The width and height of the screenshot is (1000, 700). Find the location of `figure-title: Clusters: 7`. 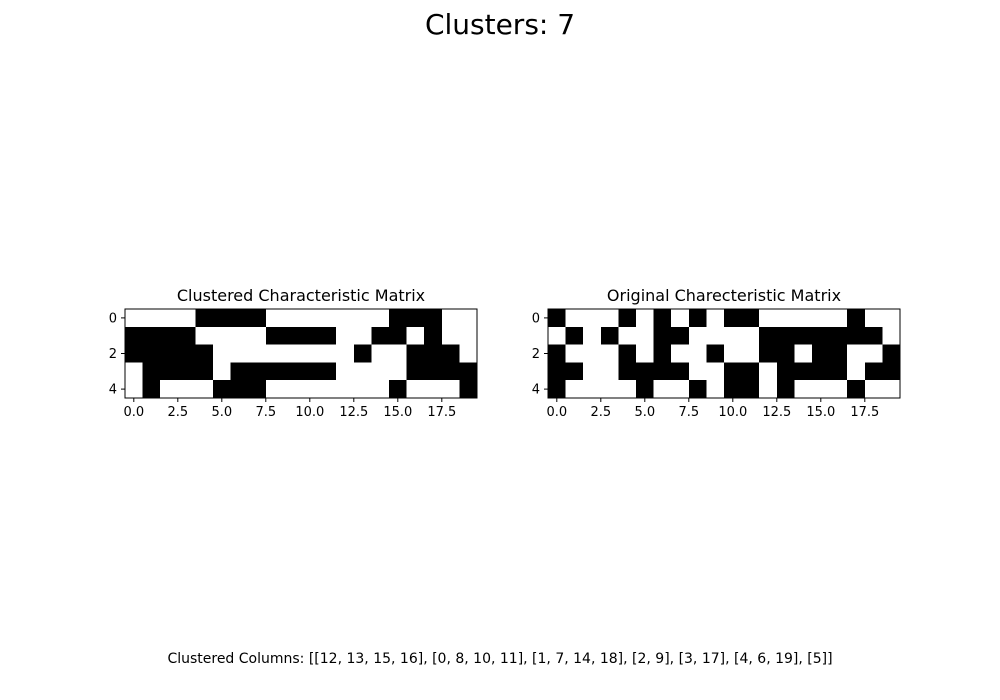

figure-title: Clusters: 7 is located at coordinates (500, 24).